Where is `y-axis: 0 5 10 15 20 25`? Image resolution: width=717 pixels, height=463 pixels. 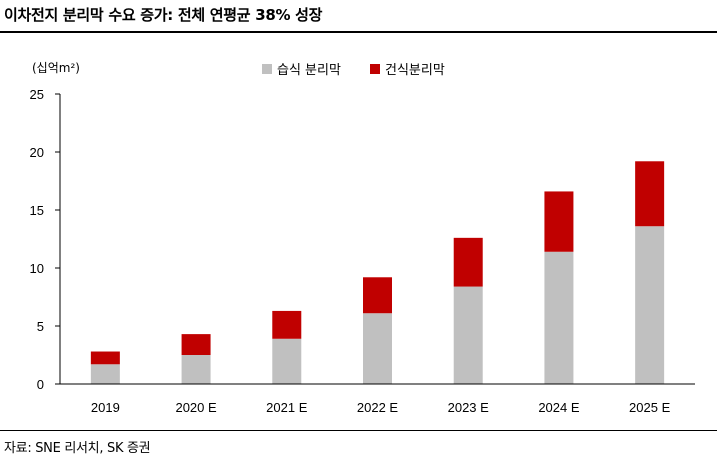
y-axis: 0 5 10 15 20 25 is located at coordinates (45, 239).